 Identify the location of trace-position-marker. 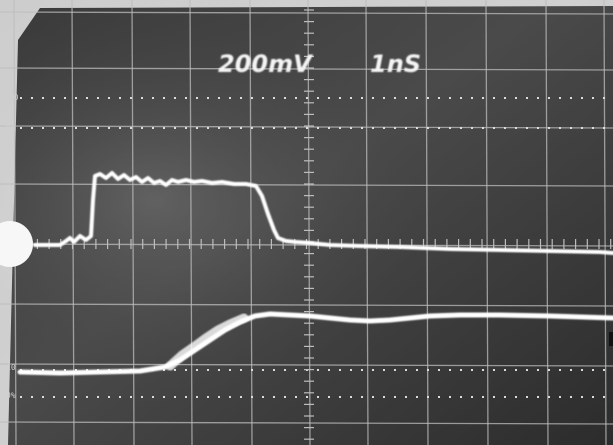
(16, 244).